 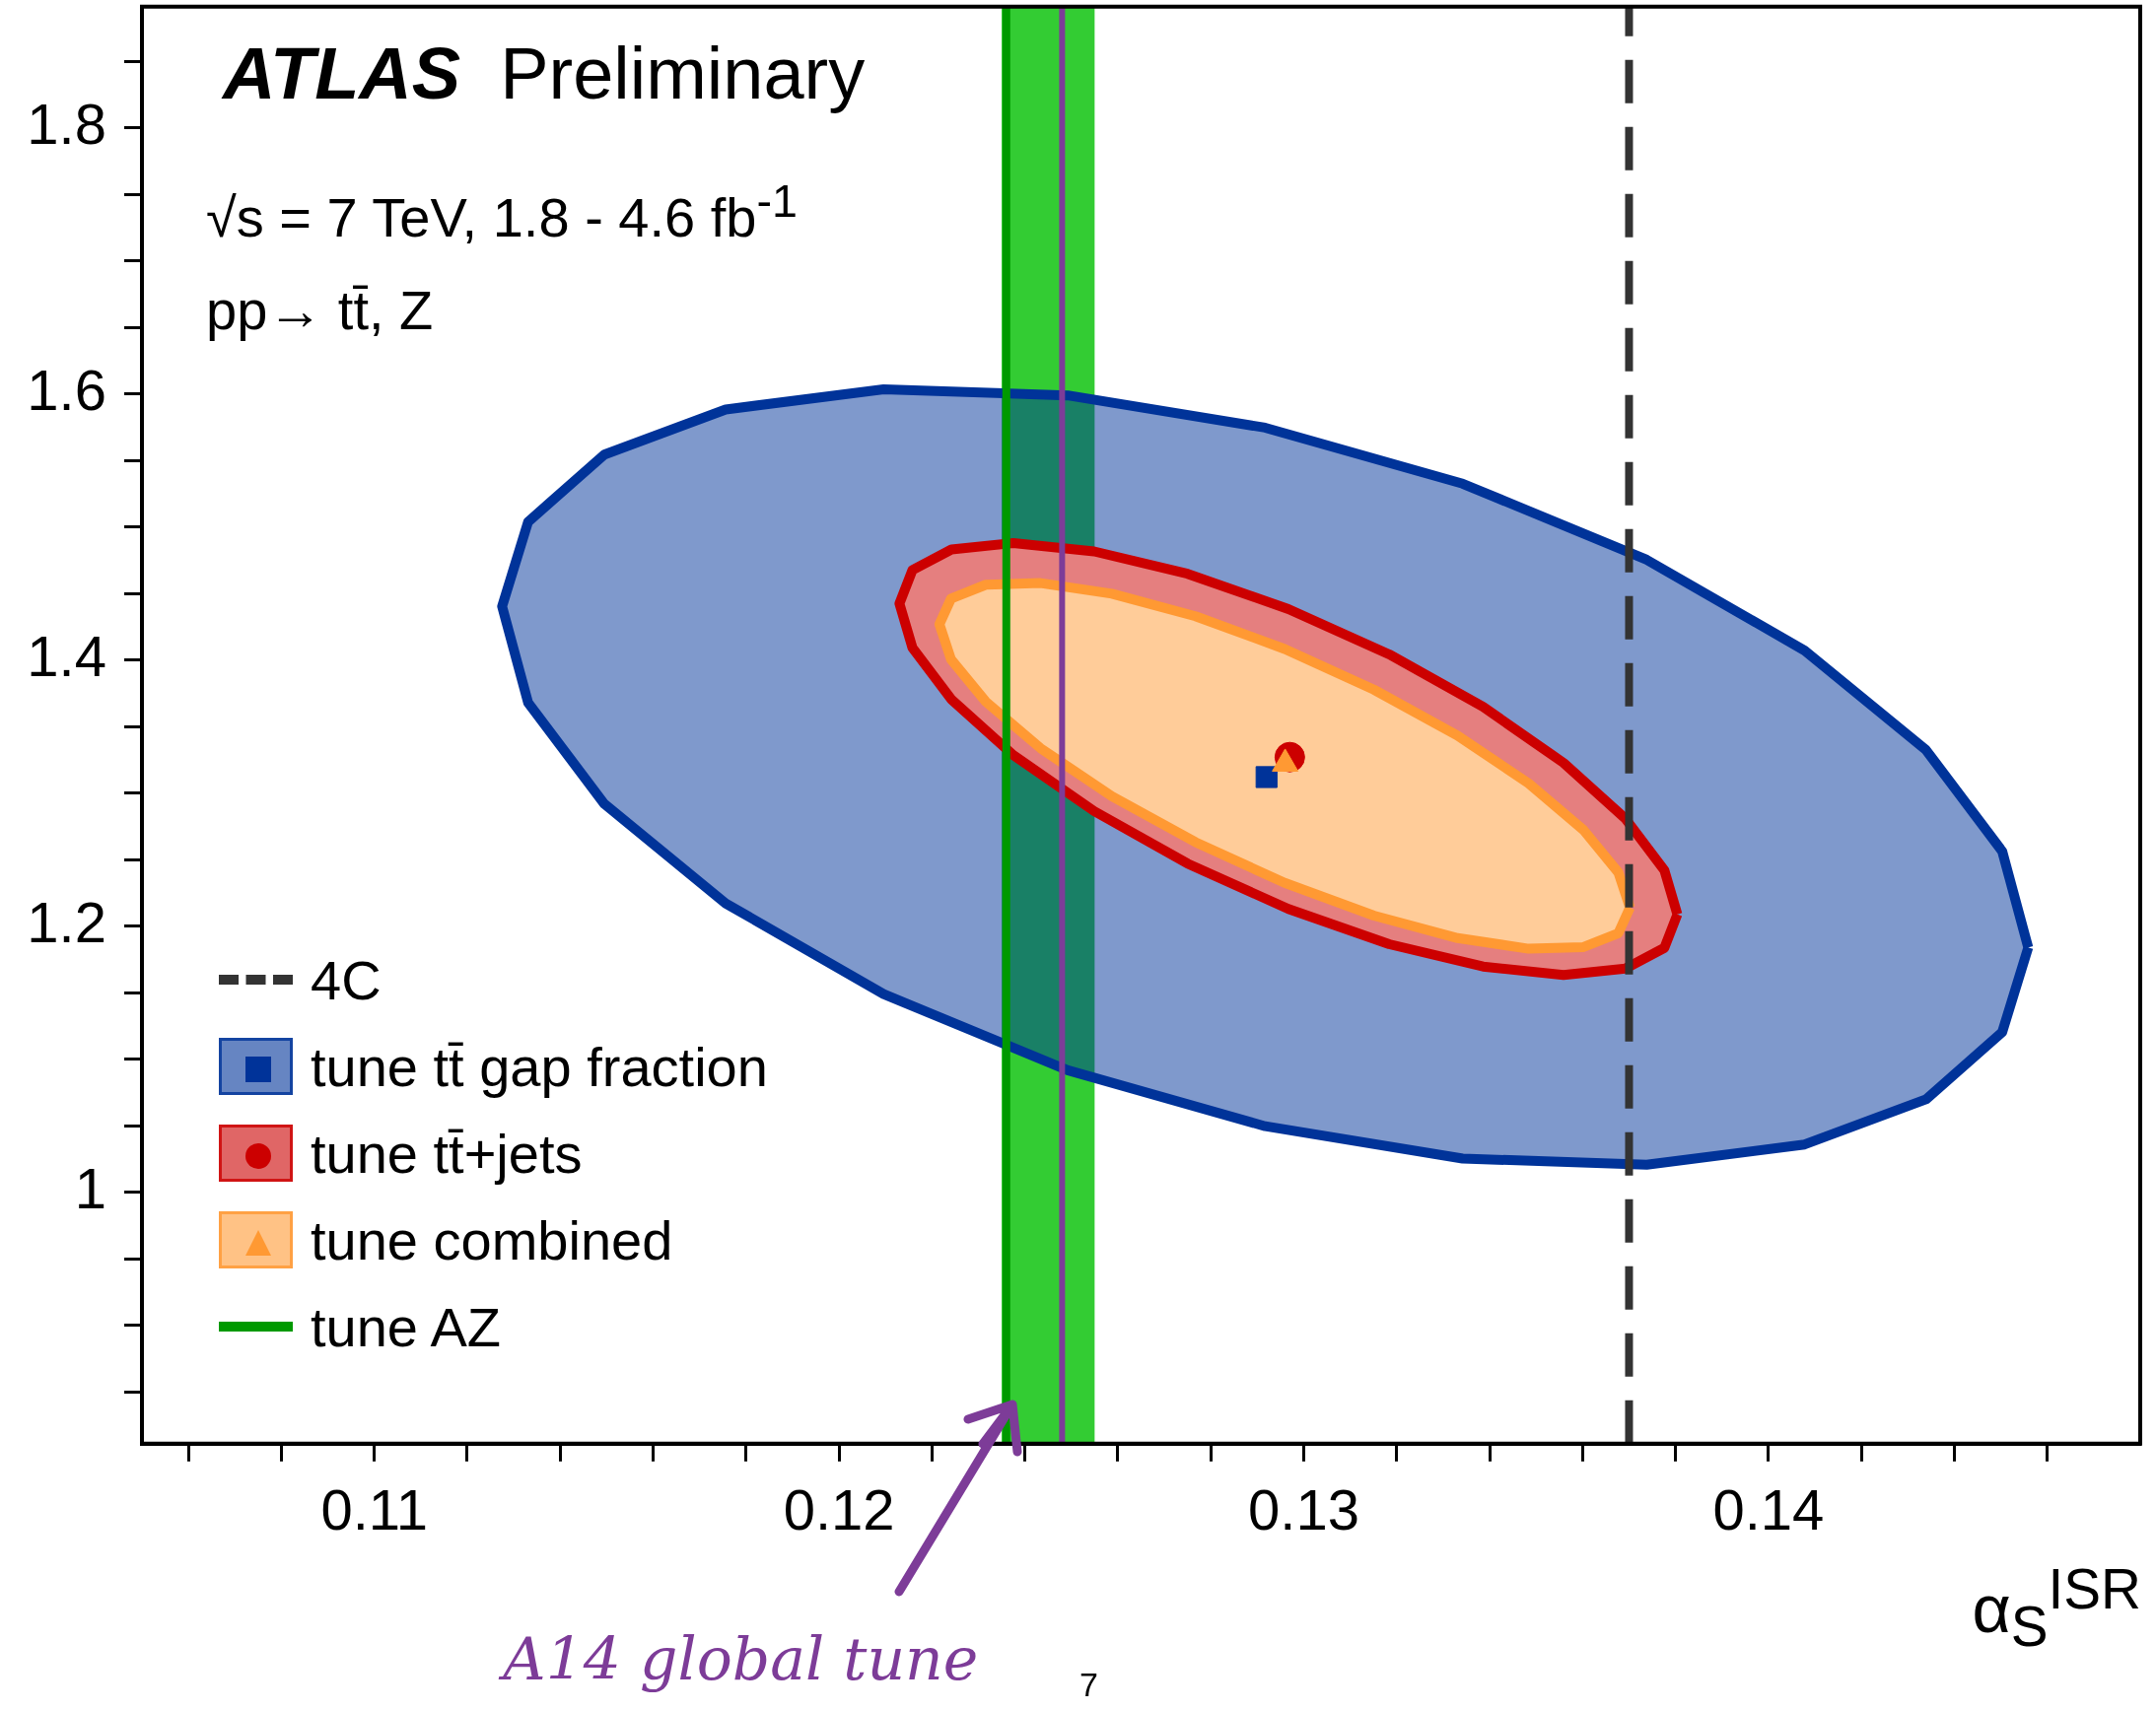 What do you see at coordinates (492, 1239) in the screenshot?
I see `legend-label: tune combined` at bounding box center [492, 1239].